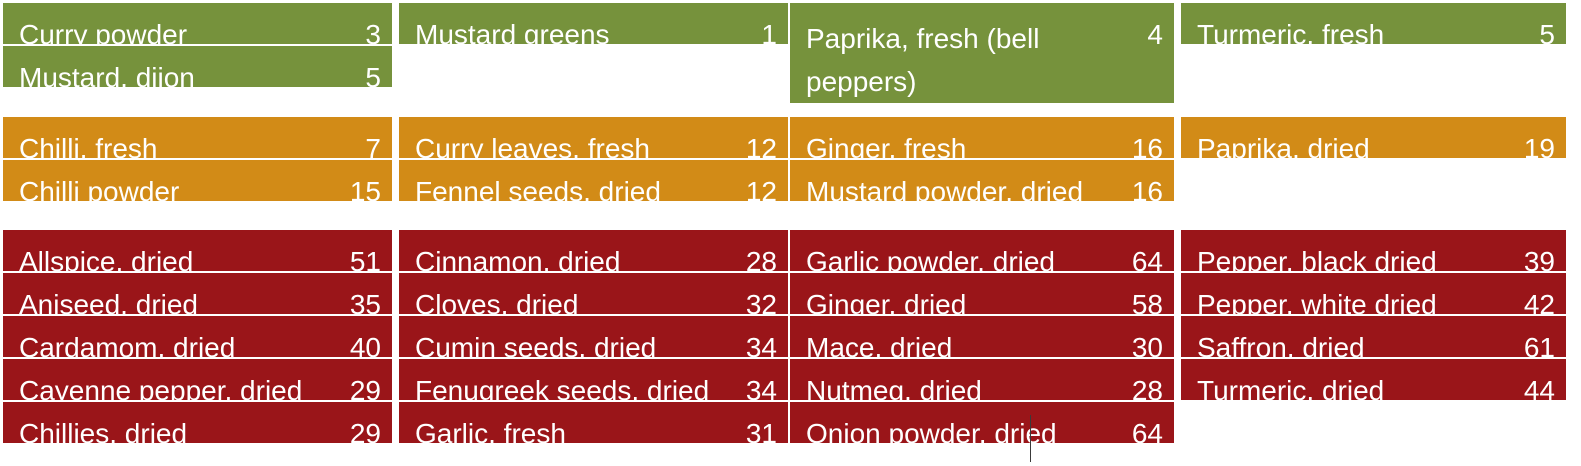 The image size is (1581, 466). Describe the element at coordinates (1373, 140) in the screenshot. I see `spice-cell: Paprika, dried 19` at that location.